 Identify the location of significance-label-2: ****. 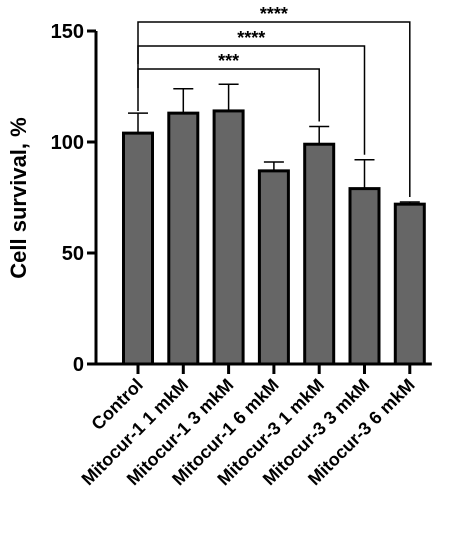
(274, 14).